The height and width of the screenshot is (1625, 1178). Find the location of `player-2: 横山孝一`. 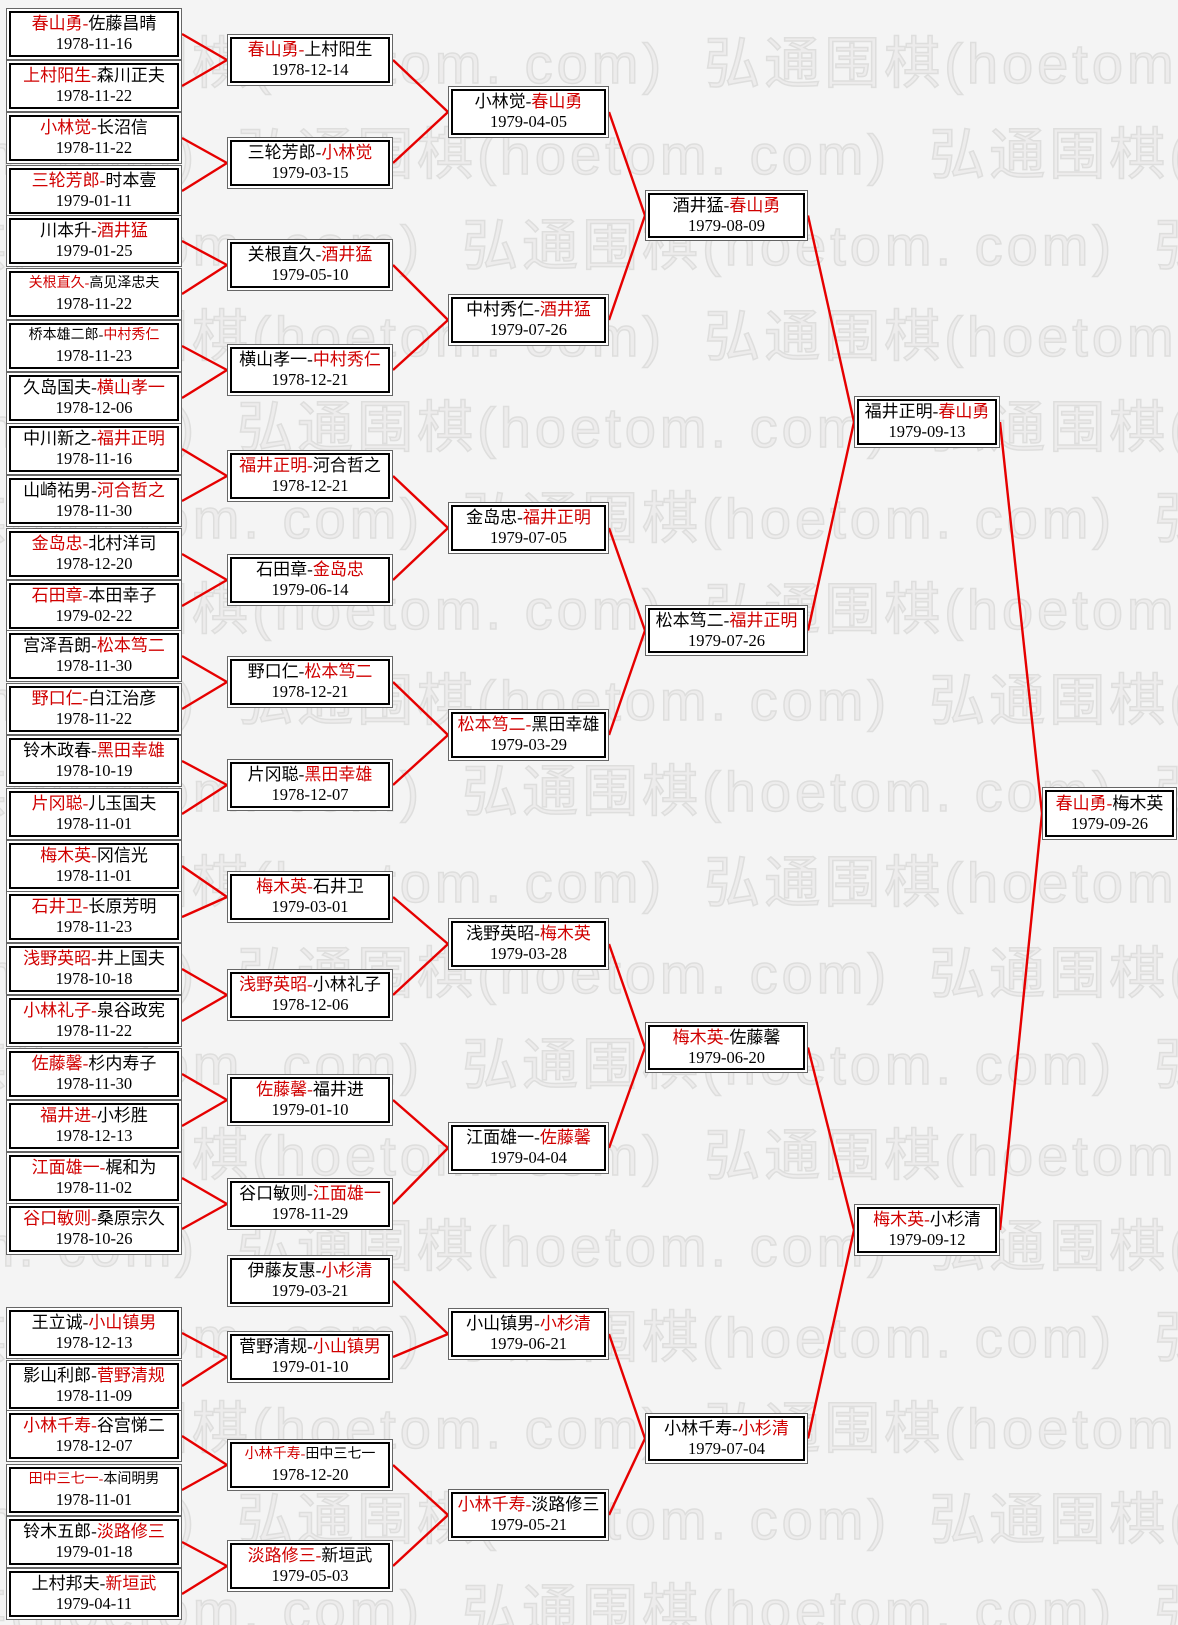

player-2: 横山孝一 is located at coordinates (130, 387).